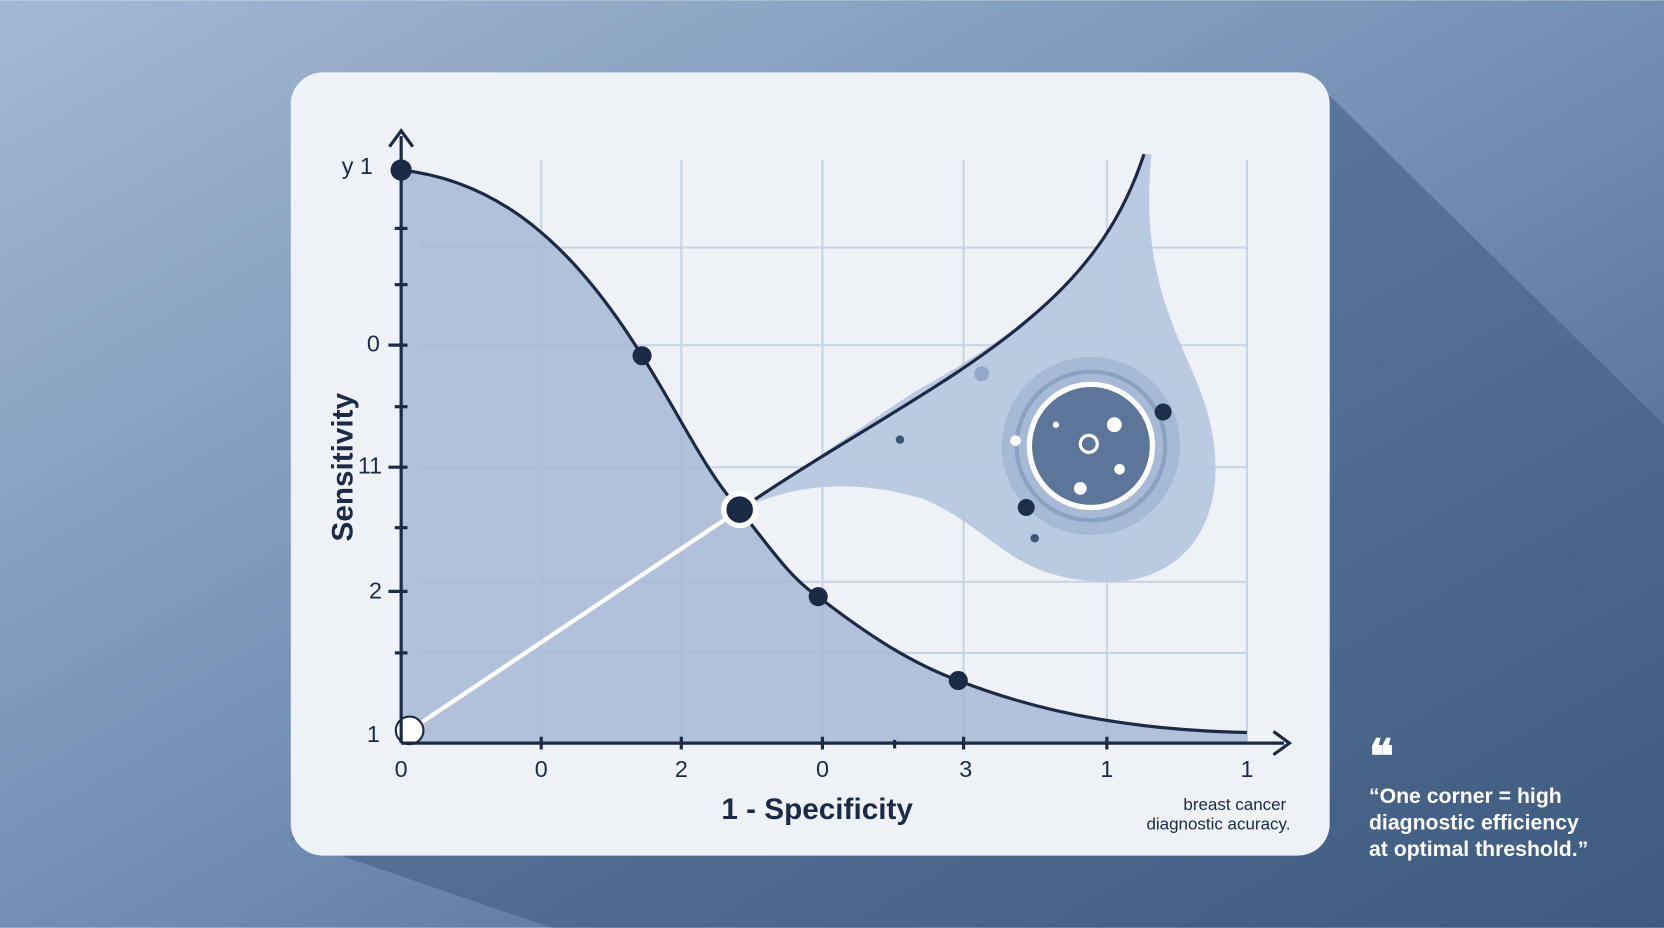  Describe the element at coordinates (942, 332) in the screenshot. I see `line-upper` at that location.